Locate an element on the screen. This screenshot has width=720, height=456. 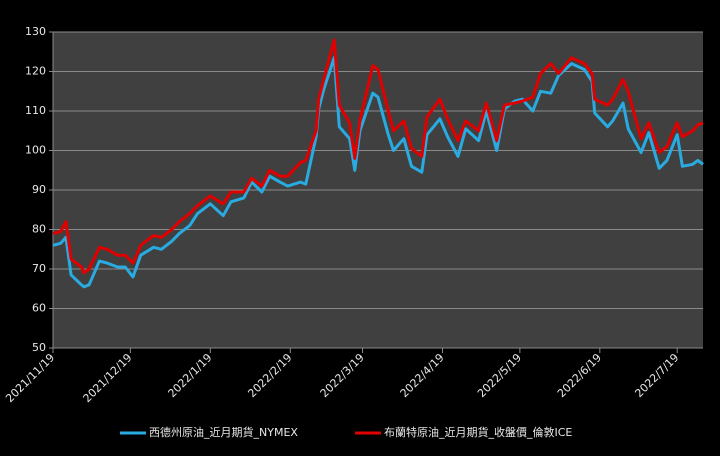
legend-label: 西德州原油_近月期貨_NYMEX is located at coordinates (223, 432).